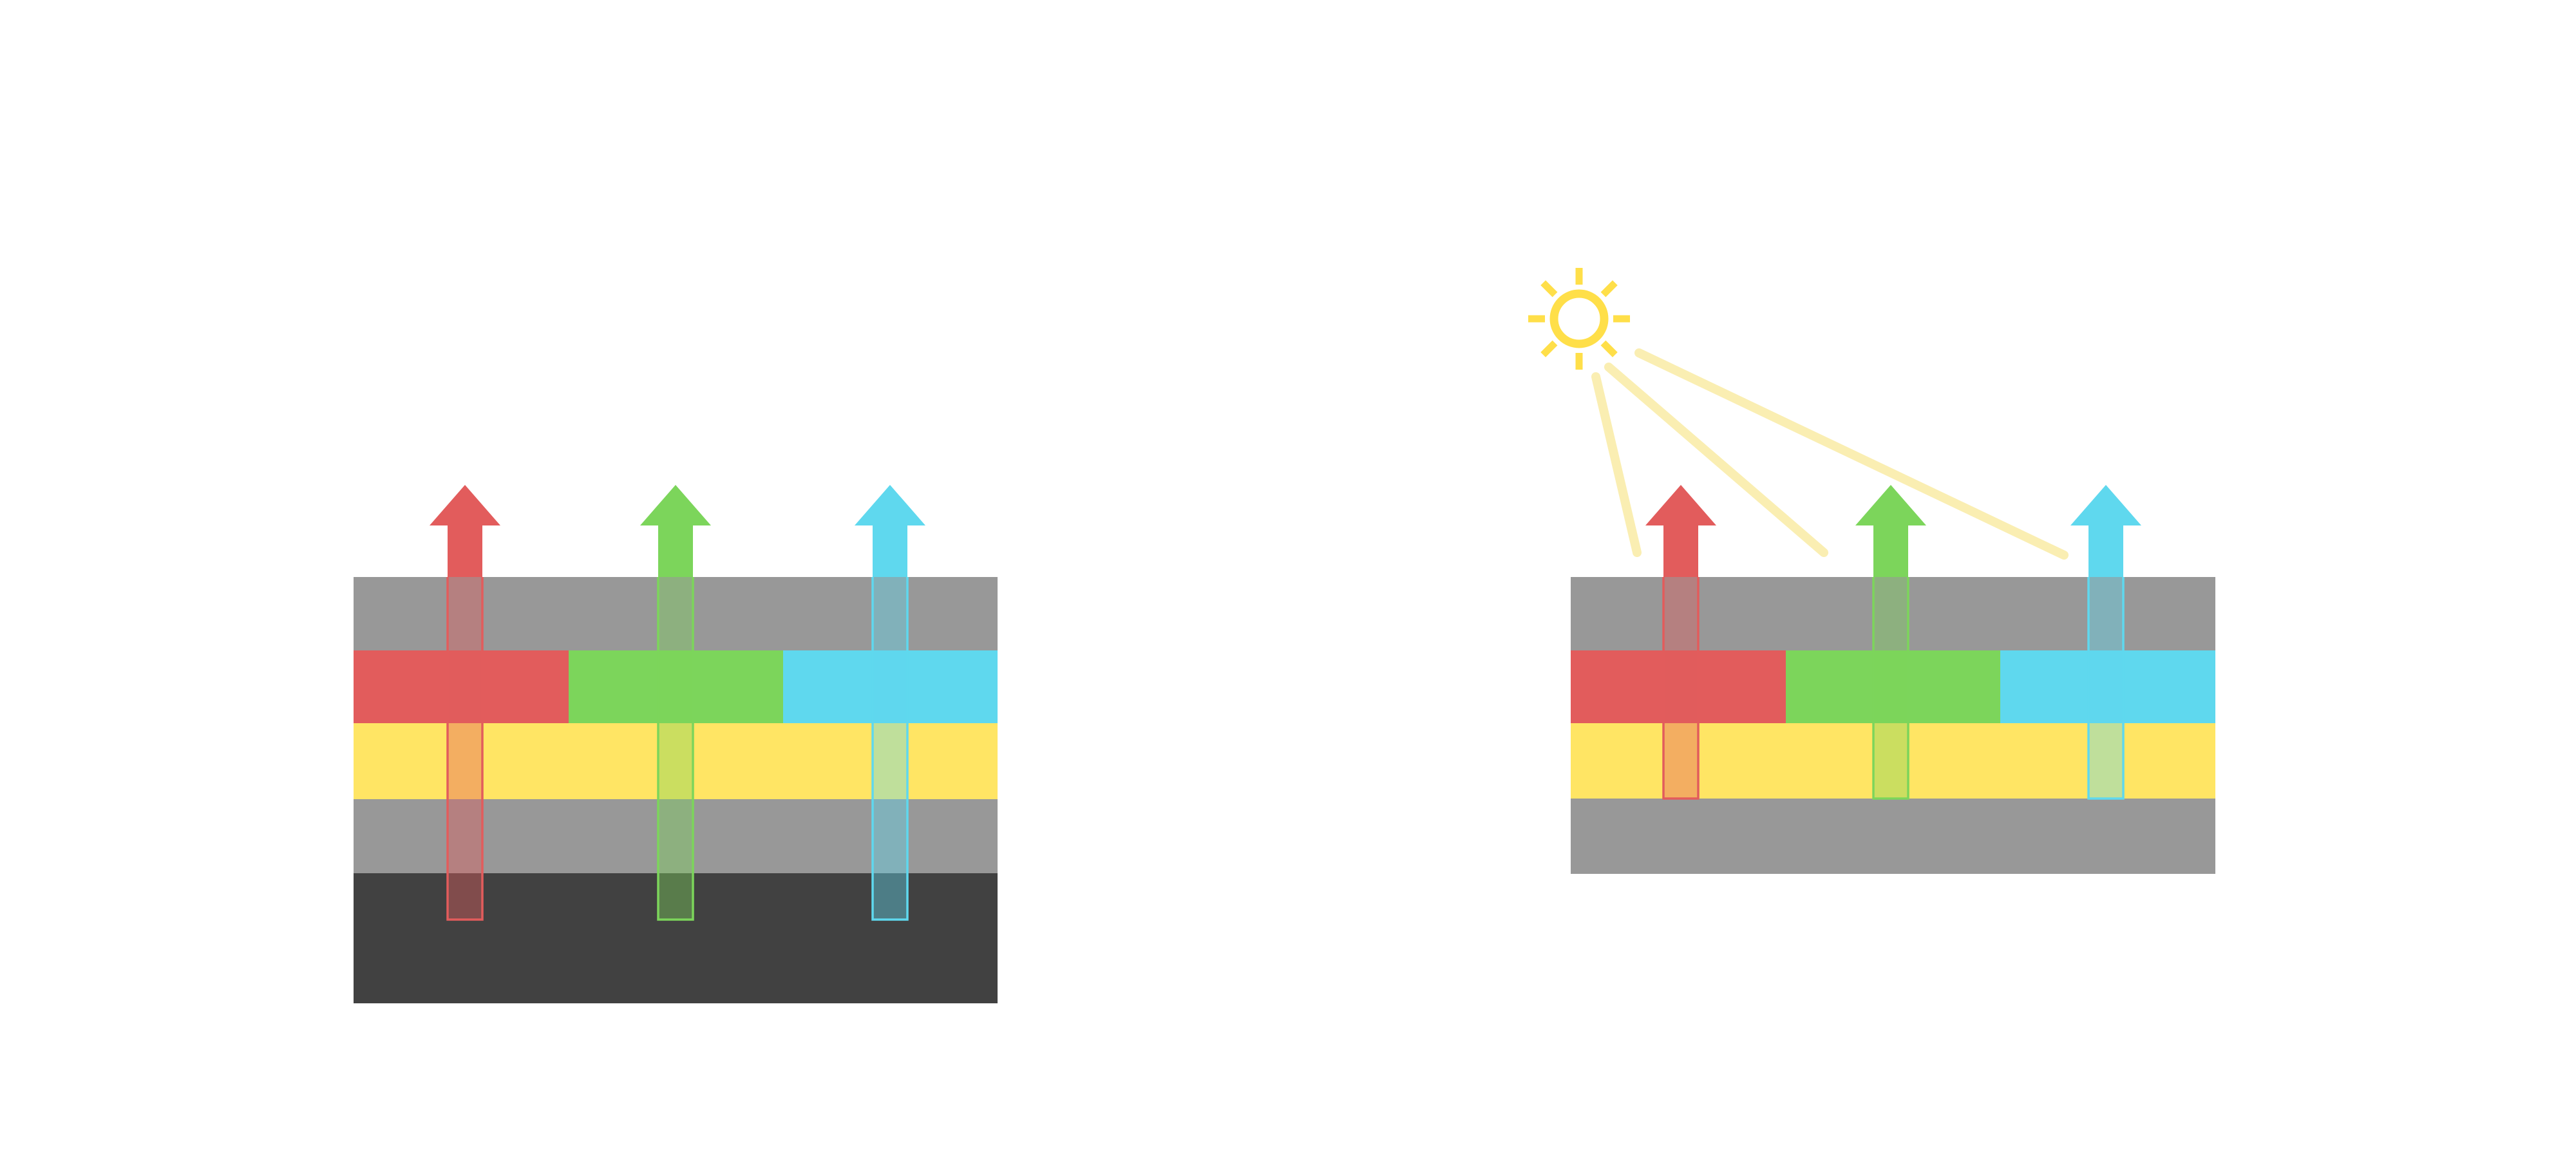  I want to click on emissive-display-stack, so click(676, 790).